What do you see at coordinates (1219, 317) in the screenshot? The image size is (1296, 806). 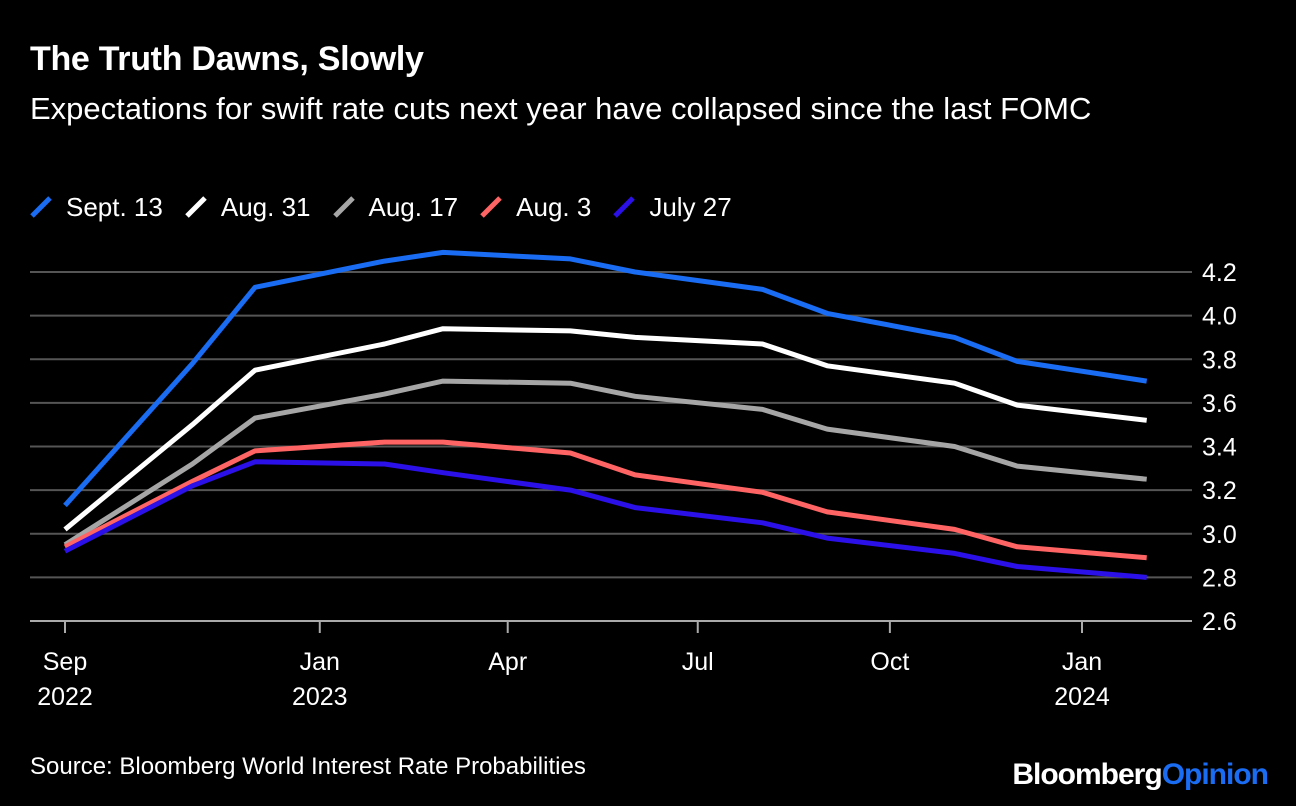 I see `y-tick-label: 4.0` at bounding box center [1219, 317].